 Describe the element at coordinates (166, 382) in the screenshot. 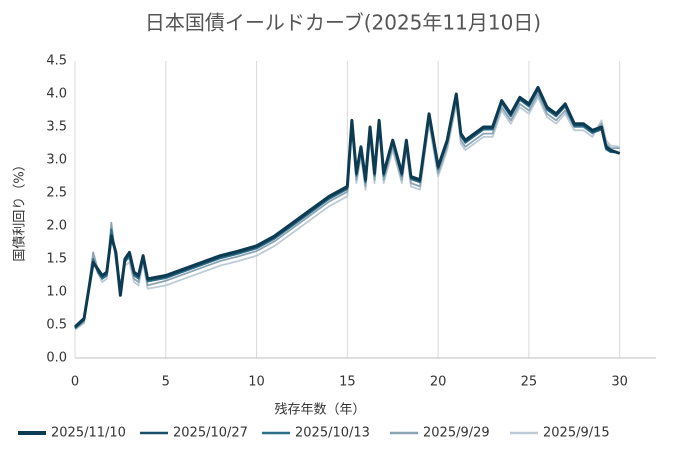

I see `x-tick-label: 5` at that location.